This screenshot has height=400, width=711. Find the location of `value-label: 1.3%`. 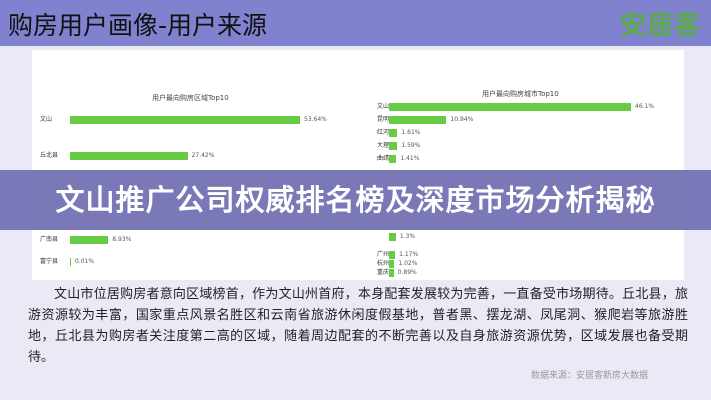

value-label: 1.3% is located at coordinates (407, 236).